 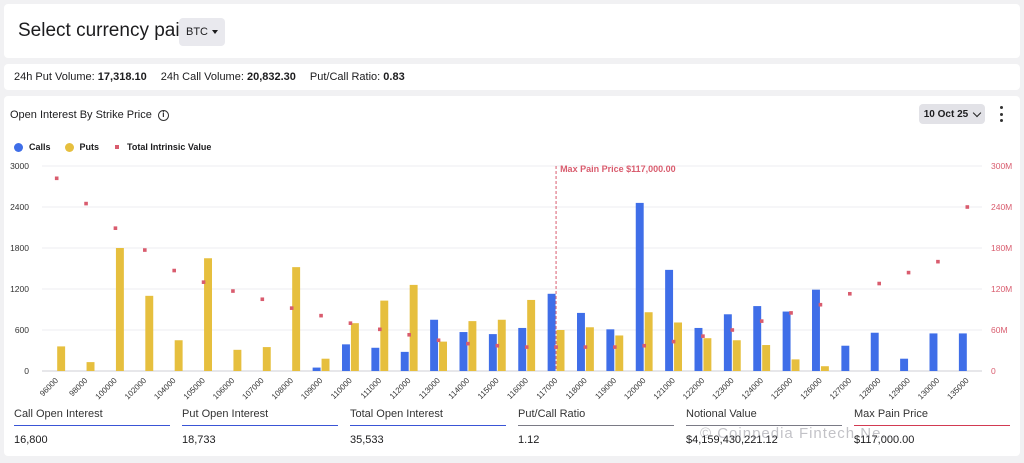 I want to click on expiry-date-dropdown: 10 Oct 25, so click(x=952, y=114).